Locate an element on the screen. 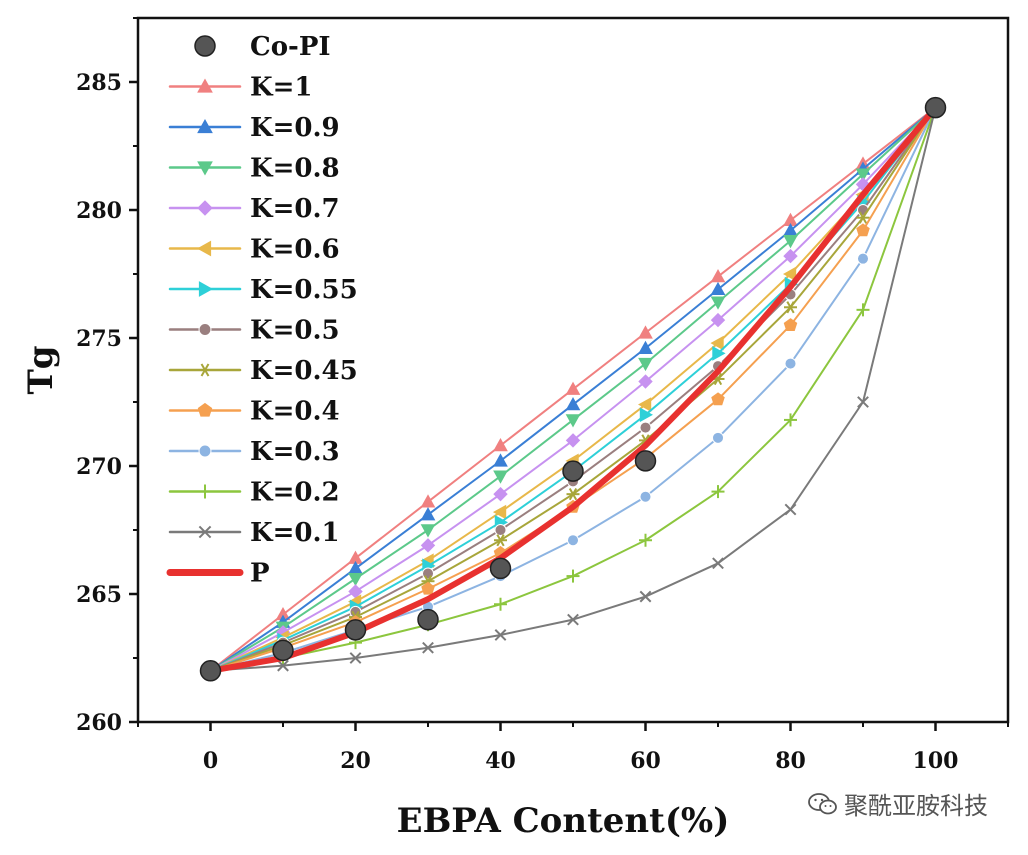 The height and width of the screenshot is (855, 1028). legend-item: Co-PI is located at coordinates (262, 47).